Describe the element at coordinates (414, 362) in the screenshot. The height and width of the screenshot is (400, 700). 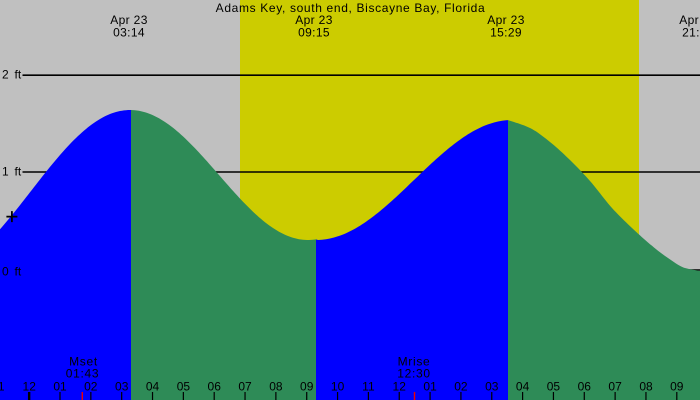
I see `svg-text: Mrise` at that location.